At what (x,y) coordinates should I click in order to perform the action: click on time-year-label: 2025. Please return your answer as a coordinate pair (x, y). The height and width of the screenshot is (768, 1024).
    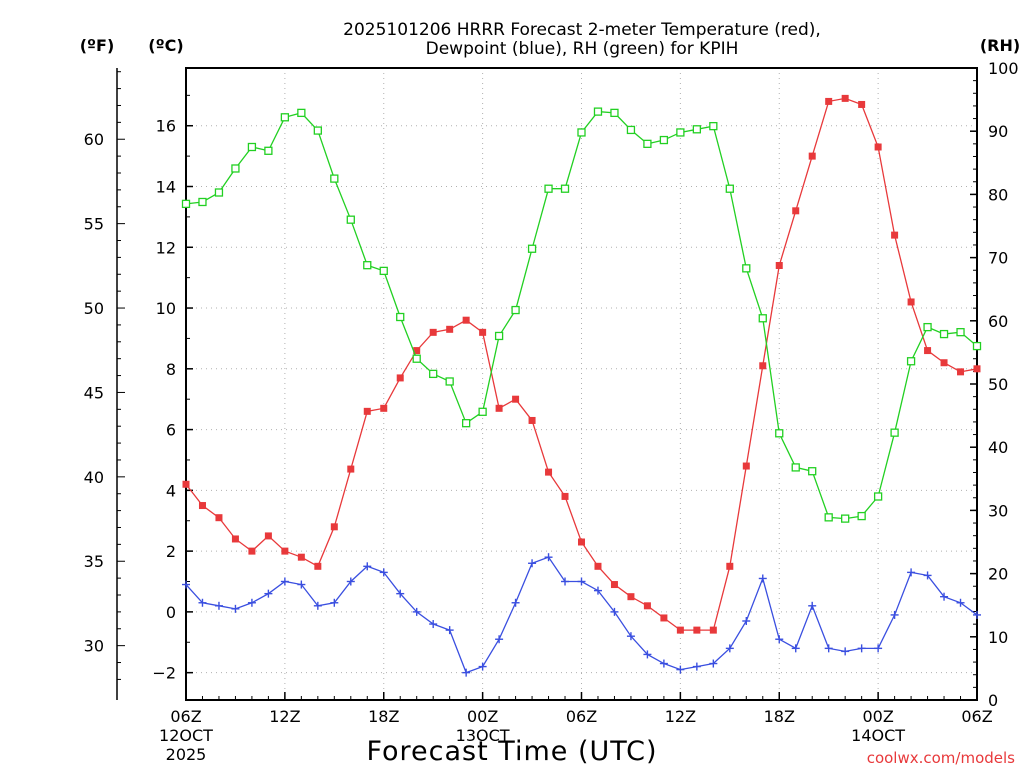
    Looking at the image, I should click on (186, 754).